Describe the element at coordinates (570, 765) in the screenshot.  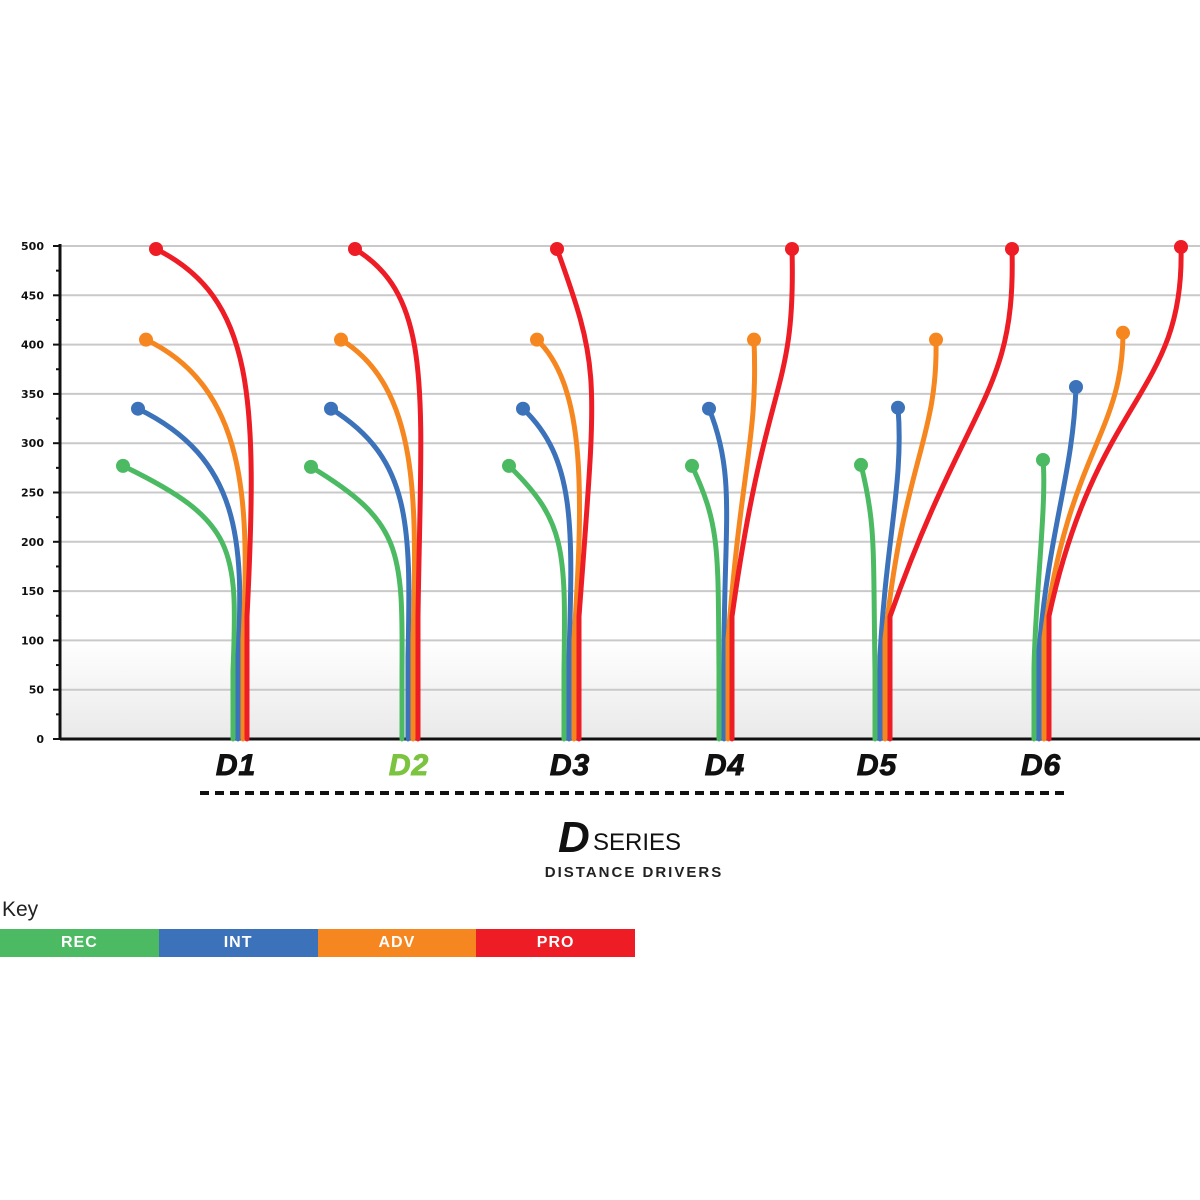
I see `disc-label-d3: D3` at that location.